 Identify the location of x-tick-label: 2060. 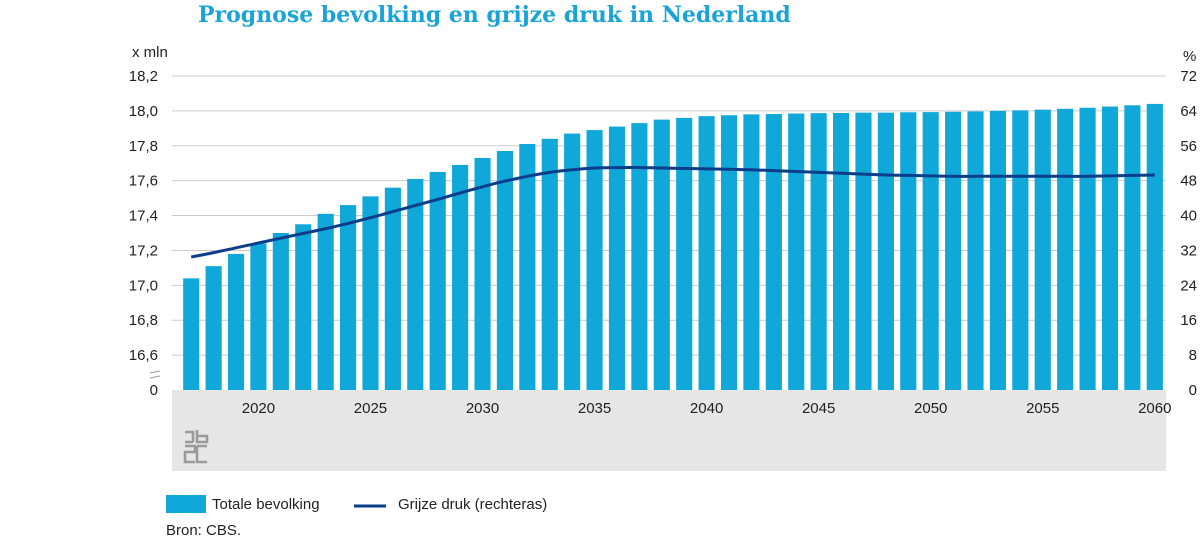
(1154, 408).